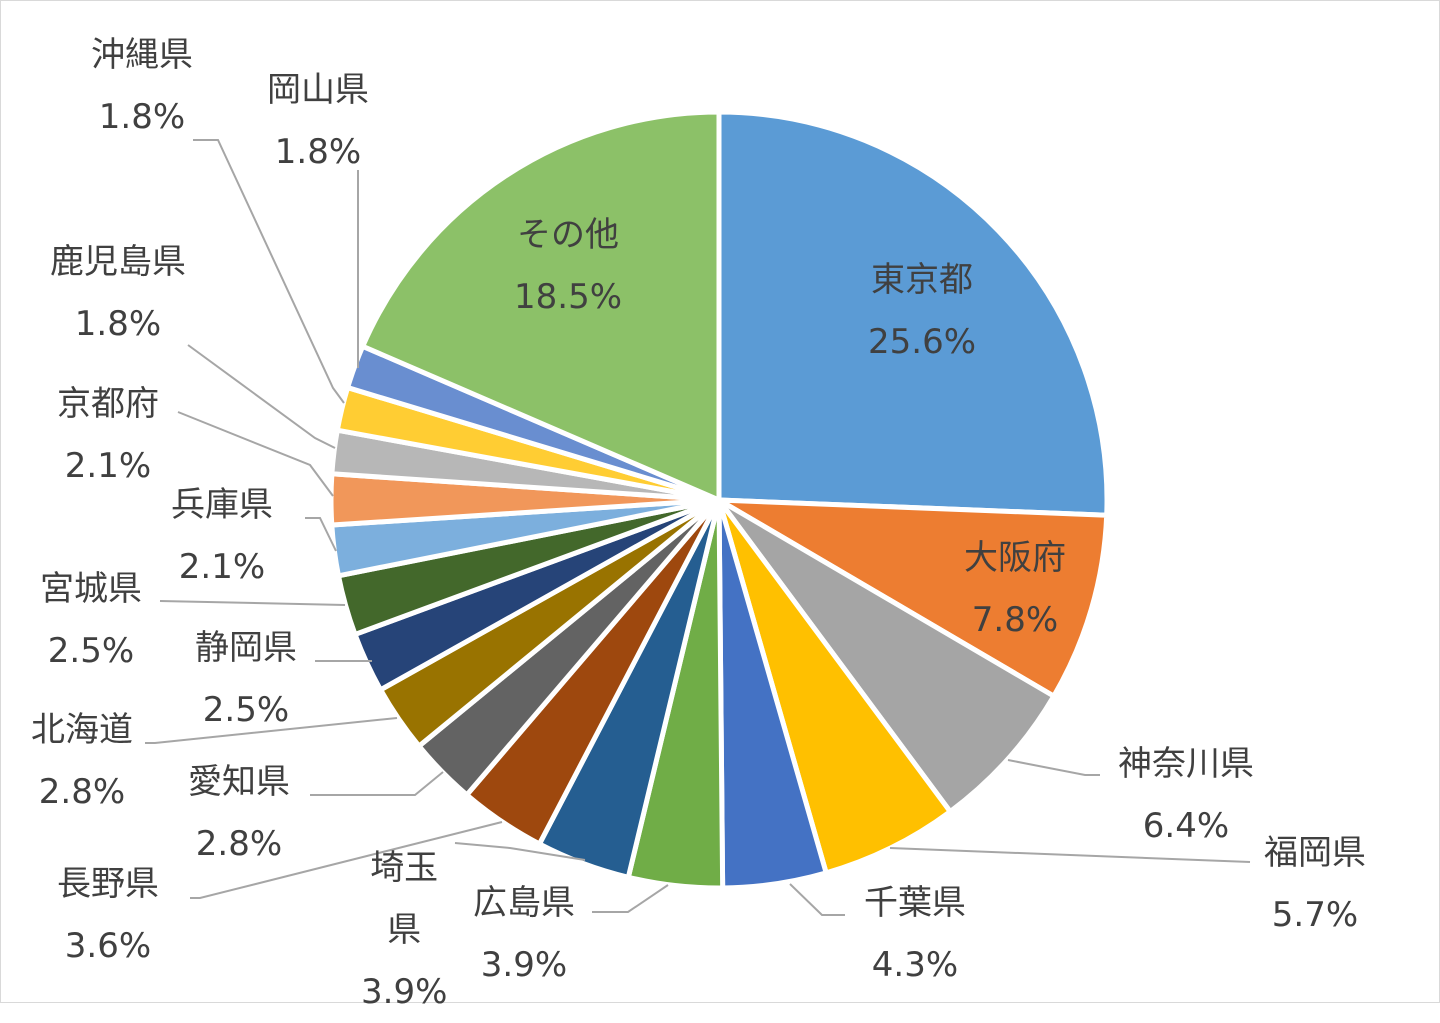 The height and width of the screenshot is (1023, 1440). Describe the element at coordinates (524, 934) in the screenshot. I see `data-label: 広島県 3.9%` at that location.